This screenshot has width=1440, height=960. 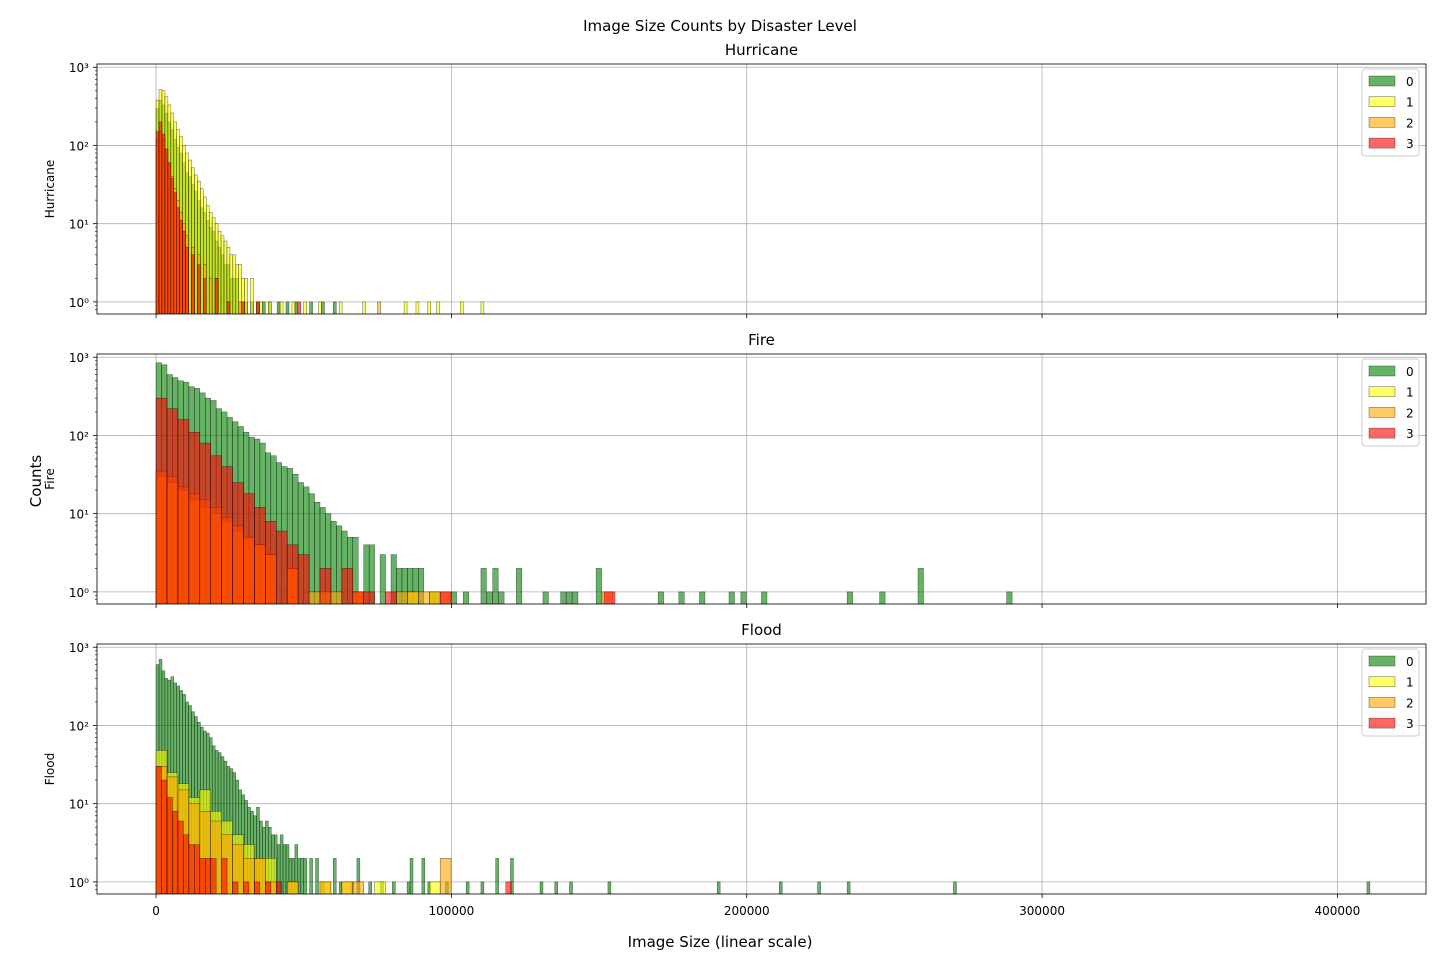 I want to click on panel-title: Fire, so click(x=761, y=340).